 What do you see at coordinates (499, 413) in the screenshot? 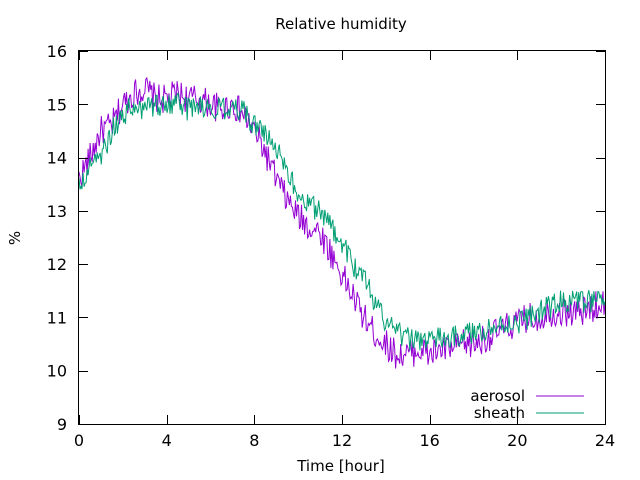
I see `legend-label-sheath: sheath` at bounding box center [499, 413].